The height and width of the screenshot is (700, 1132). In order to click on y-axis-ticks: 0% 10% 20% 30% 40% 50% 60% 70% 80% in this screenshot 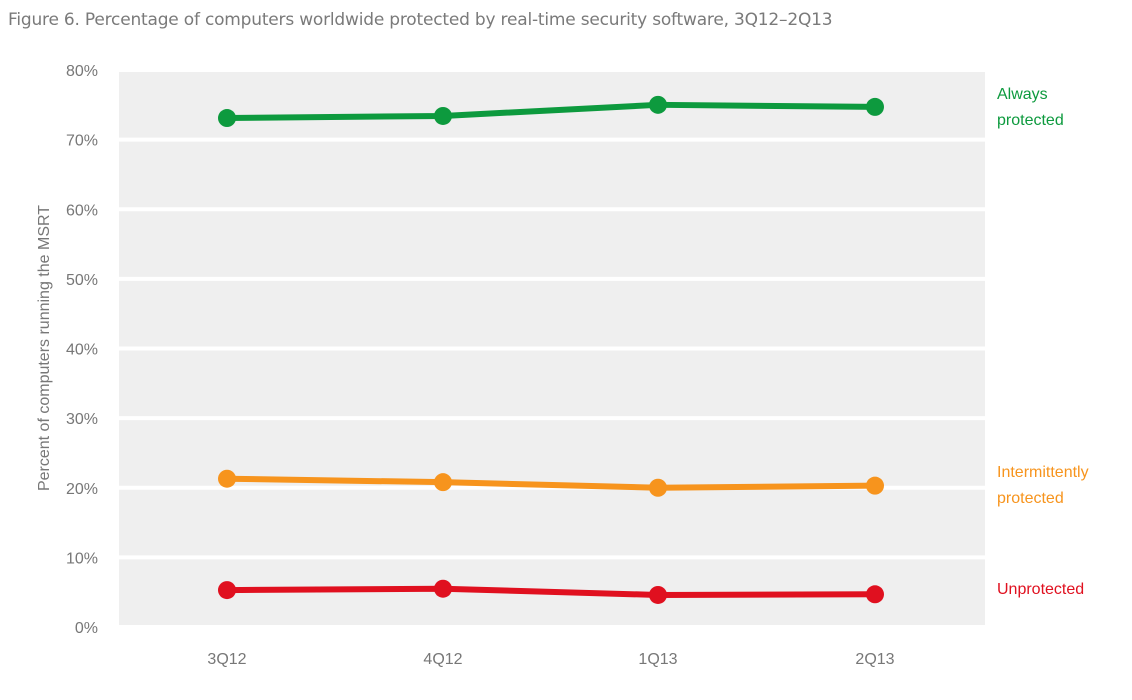, I will do `click(82, 350)`.